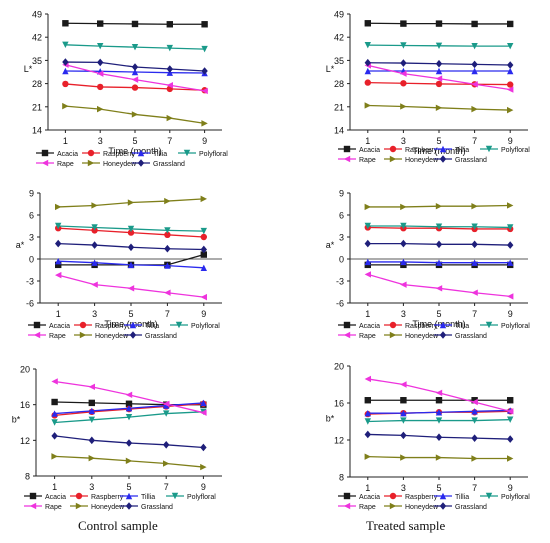 The height and width of the screenshot is (543, 550). What do you see at coordinates (341, 478) in the screenshot?
I see `y-tick-label: 8` at bounding box center [341, 478].